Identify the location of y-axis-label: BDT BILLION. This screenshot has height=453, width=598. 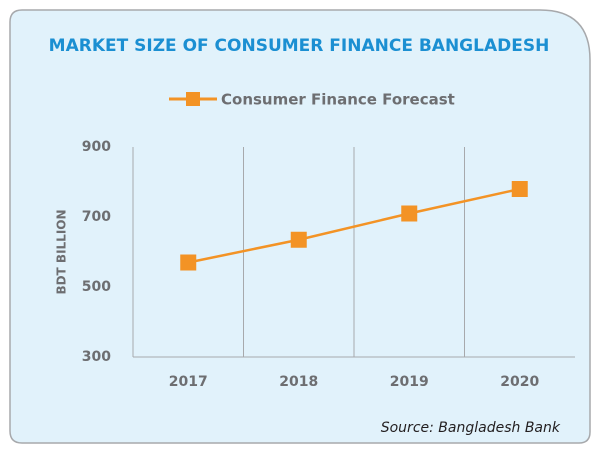
(62, 251).